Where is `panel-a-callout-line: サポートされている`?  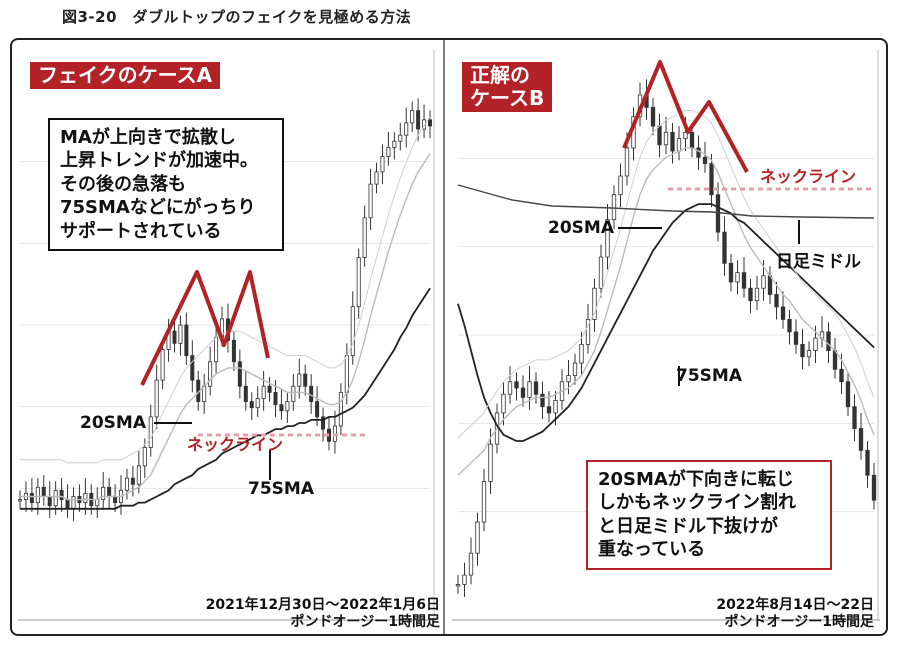 panel-a-callout-line: サポートされている is located at coordinates (141, 231).